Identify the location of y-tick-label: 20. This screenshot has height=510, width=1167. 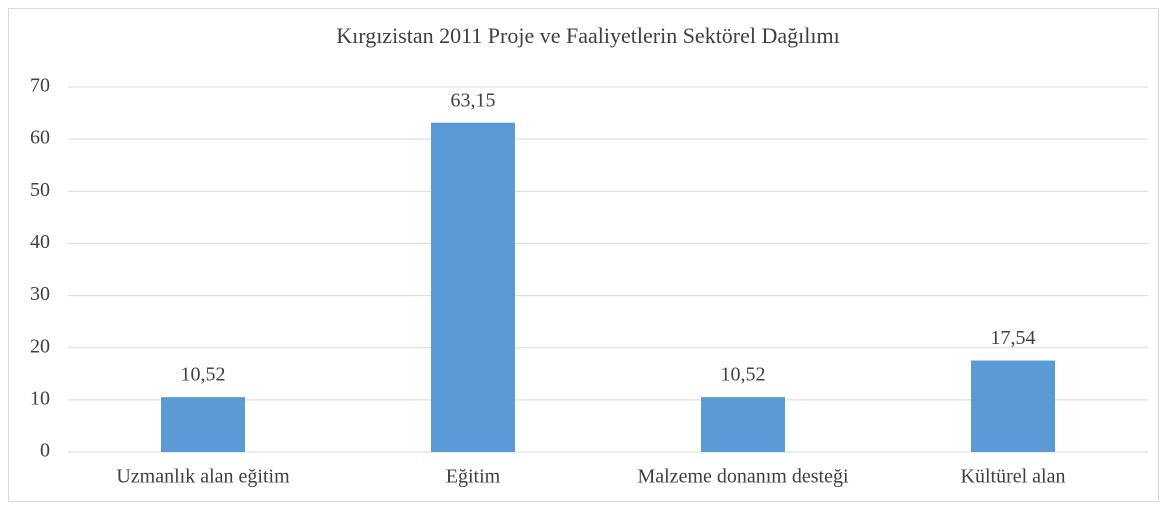
(40, 346).